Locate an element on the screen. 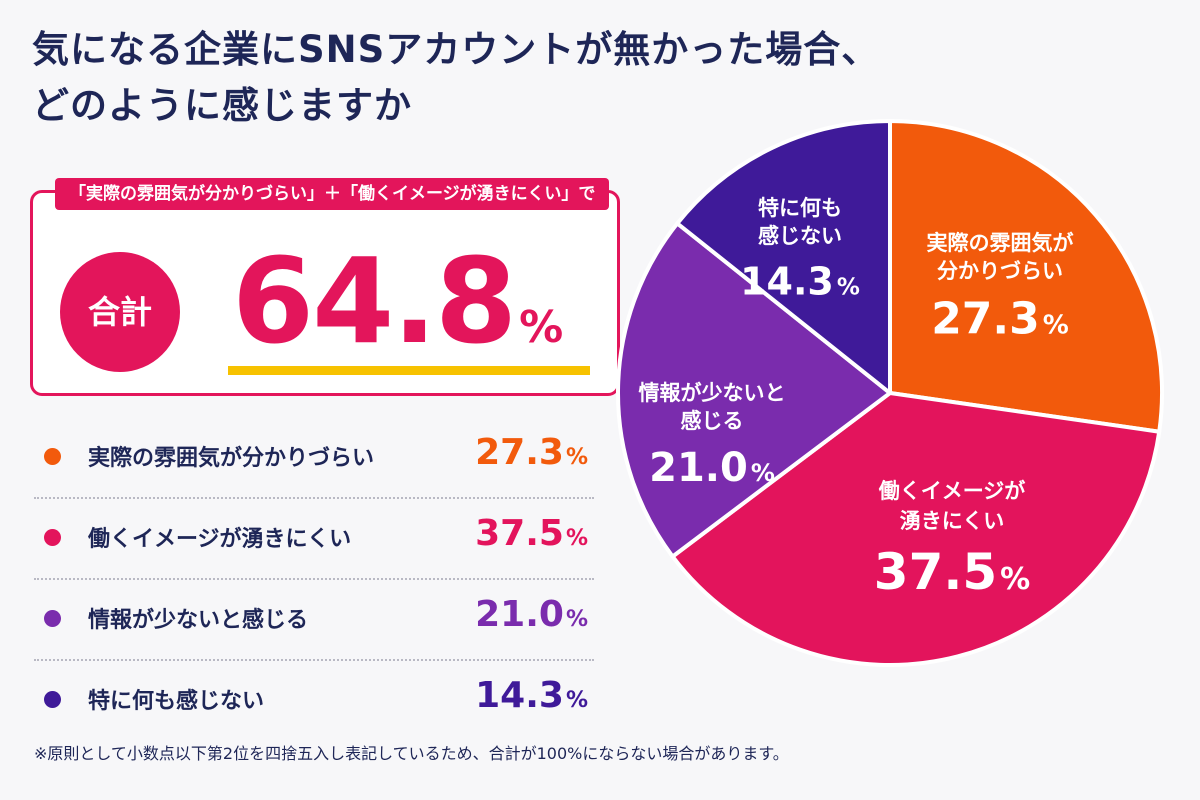 This screenshot has width=1200, height=800. legend-value-number: 14.3 is located at coordinates (519, 695).